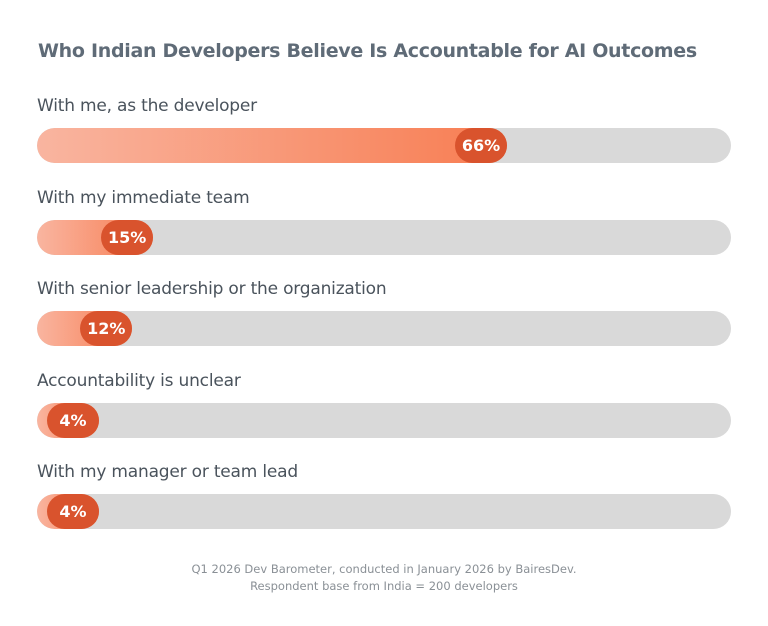 This screenshot has height=626, width=768. What do you see at coordinates (139, 380) in the screenshot?
I see `bar-label: Accountability is unclear` at bounding box center [139, 380].